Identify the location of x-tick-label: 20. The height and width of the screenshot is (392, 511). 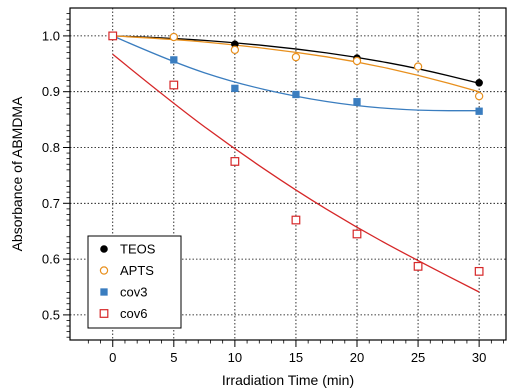
(357, 357).